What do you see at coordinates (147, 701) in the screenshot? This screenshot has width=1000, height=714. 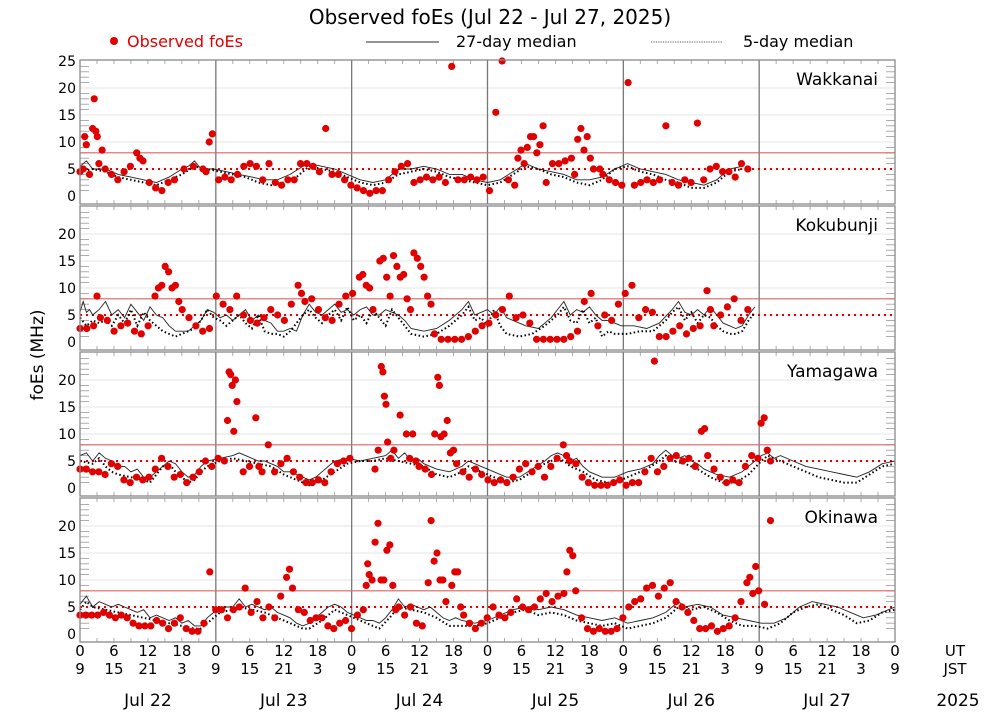 I see `day-label: Jul 22` at bounding box center [147, 701].